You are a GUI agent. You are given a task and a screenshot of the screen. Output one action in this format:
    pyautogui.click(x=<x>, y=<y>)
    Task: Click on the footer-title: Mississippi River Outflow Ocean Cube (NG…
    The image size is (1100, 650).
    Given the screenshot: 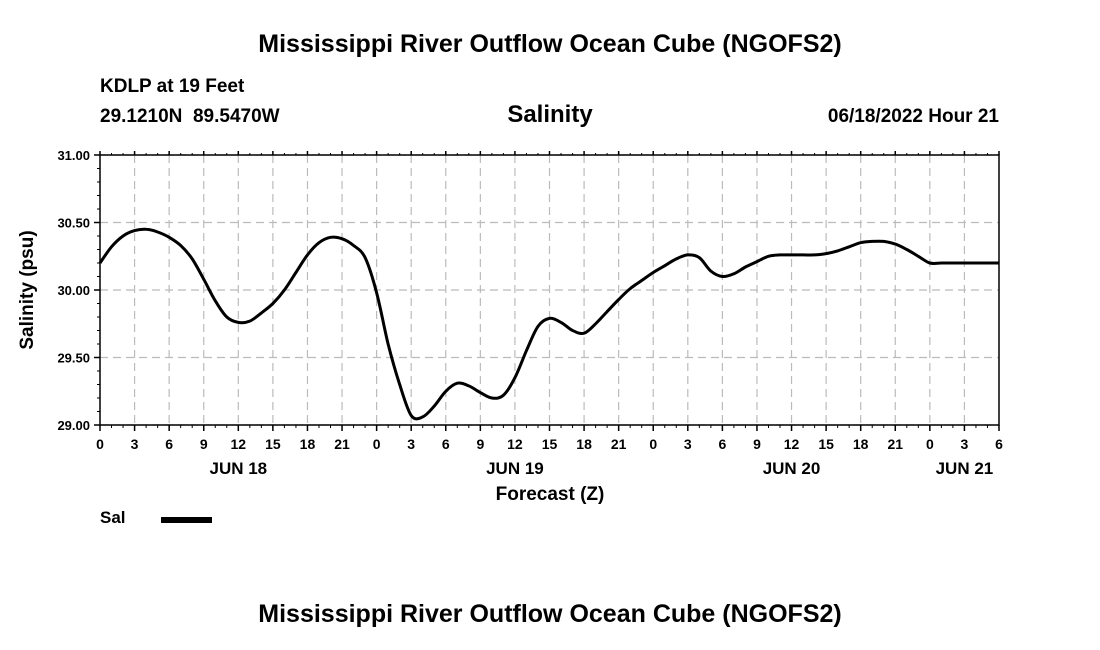 What is the action you would take?
    pyautogui.click(x=550, y=614)
    